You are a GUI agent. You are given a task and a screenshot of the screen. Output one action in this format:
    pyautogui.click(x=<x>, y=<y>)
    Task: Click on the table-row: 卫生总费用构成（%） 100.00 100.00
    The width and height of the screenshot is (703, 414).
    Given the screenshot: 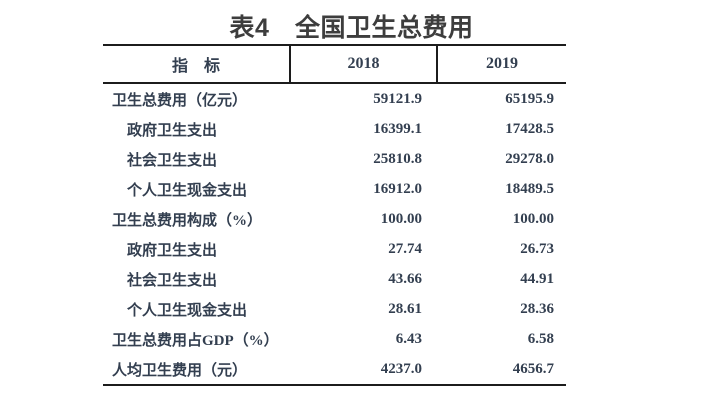 What is the action you would take?
    pyautogui.click(x=334, y=219)
    